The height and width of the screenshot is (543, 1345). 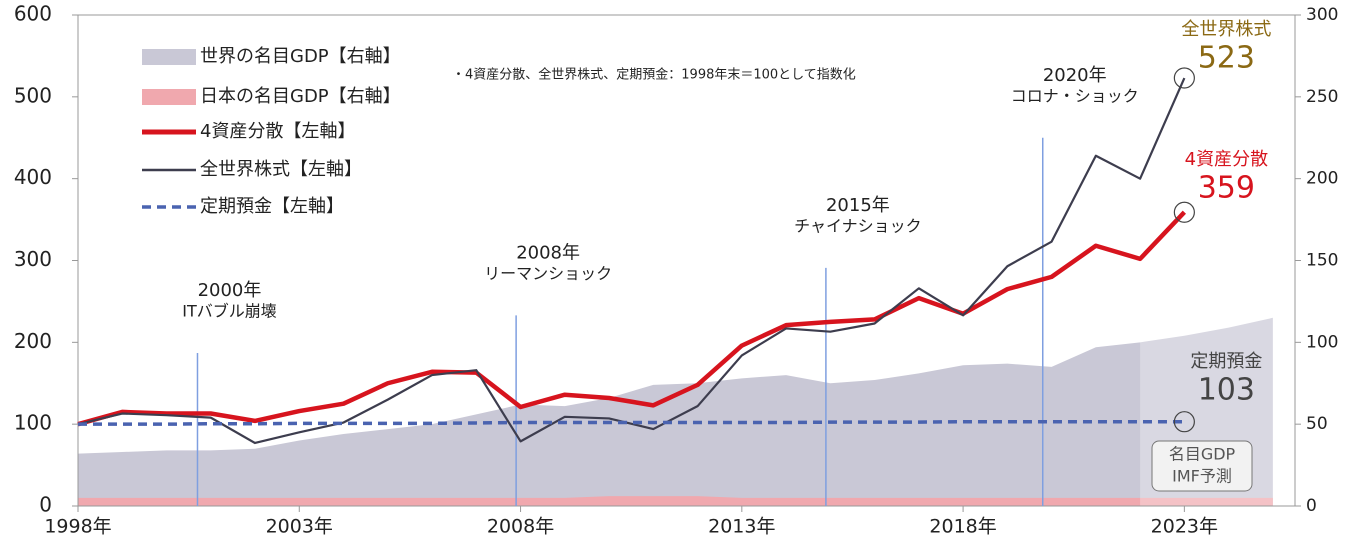 What do you see at coordinates (548, 273) in the screenshot?
I see `event-label: リーマンショック` at bounding box center [548, 273].